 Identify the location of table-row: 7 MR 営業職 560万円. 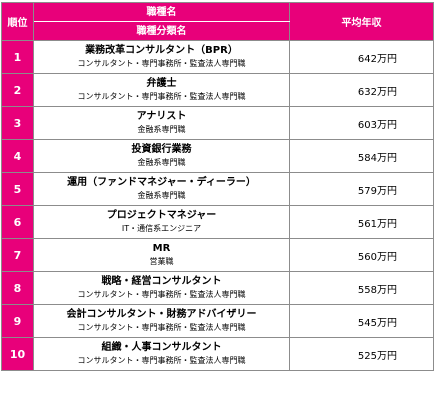
(217, 255).